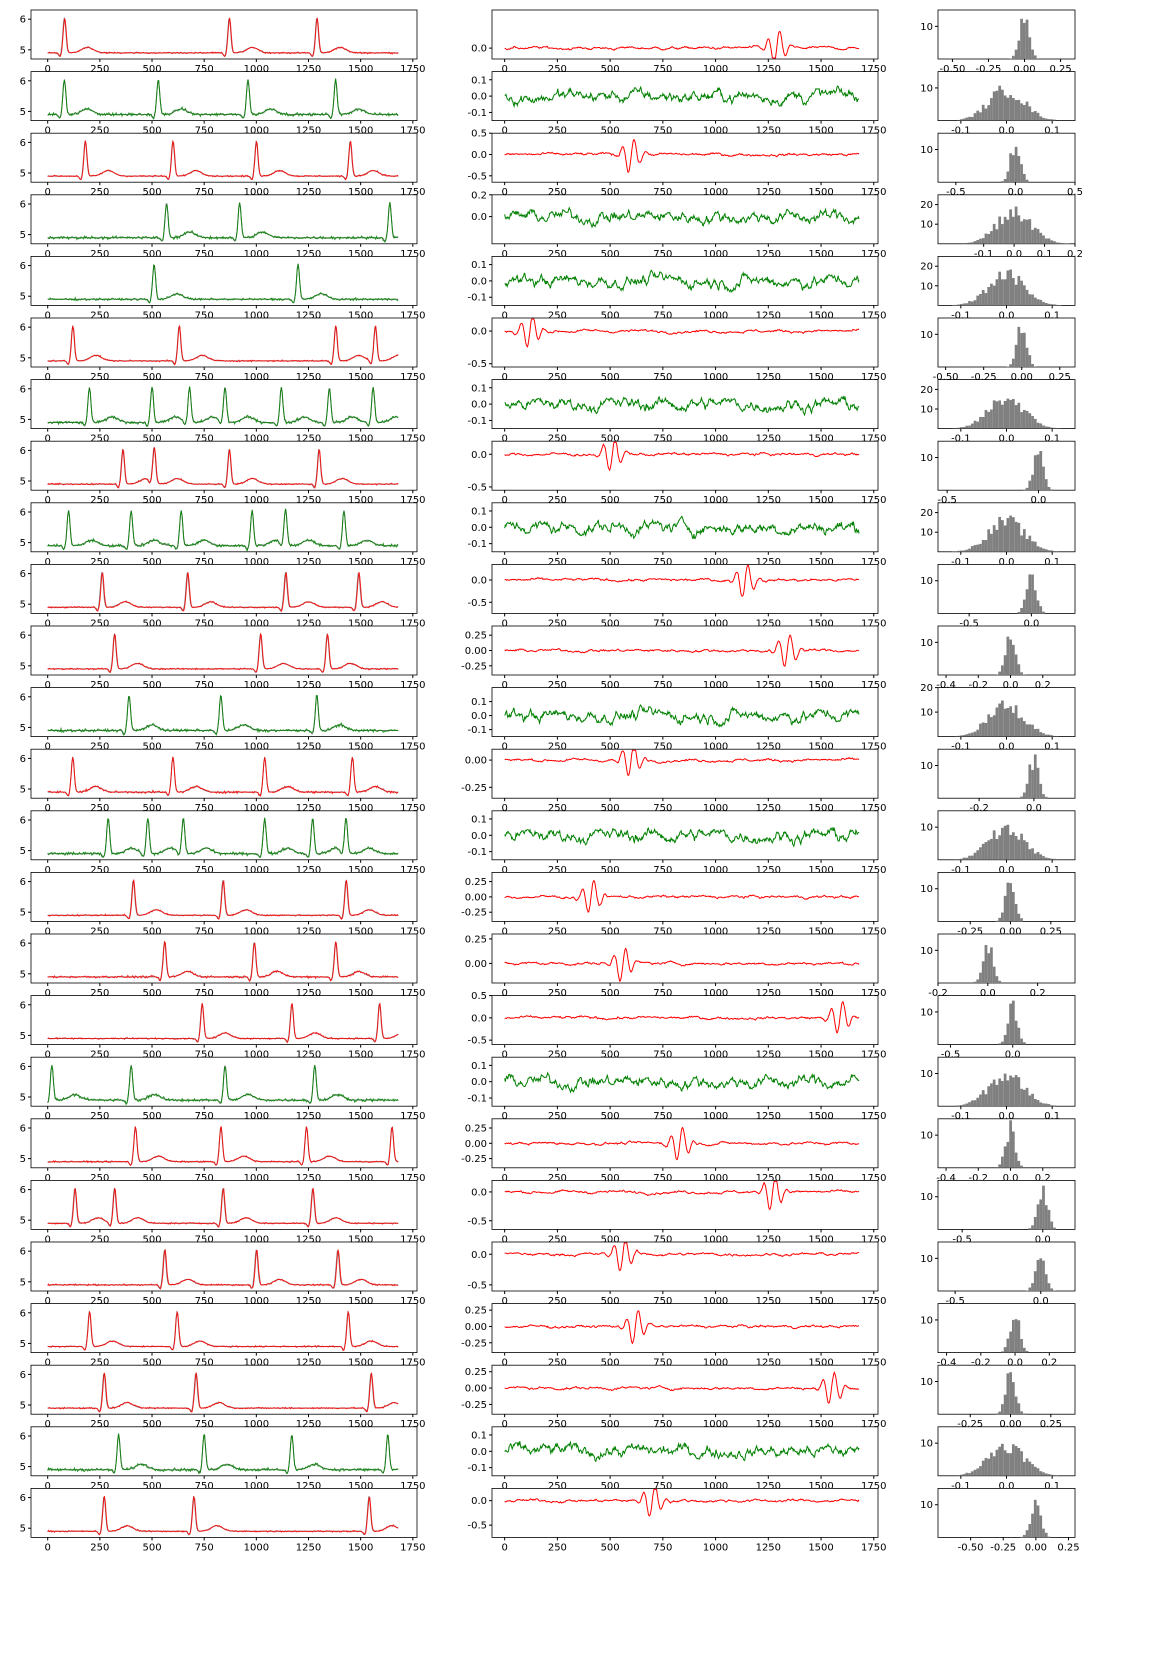  I want to click on residual-ytick-label: 0.1, so click(479, 1066).